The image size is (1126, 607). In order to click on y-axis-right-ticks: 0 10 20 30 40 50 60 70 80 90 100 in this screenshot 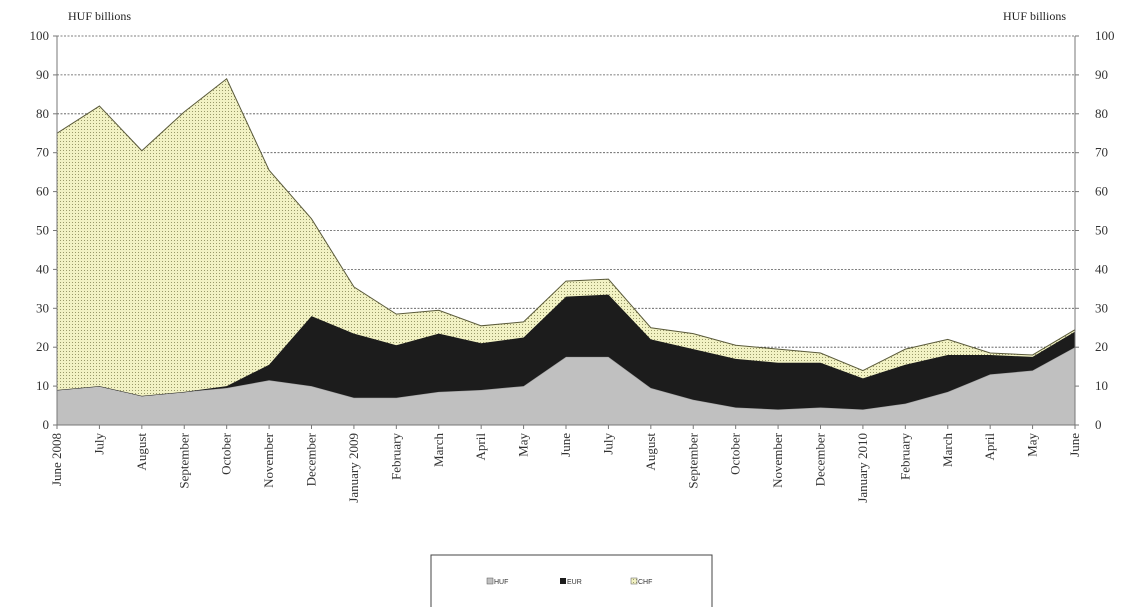, I will do `click(1095, 230)`.